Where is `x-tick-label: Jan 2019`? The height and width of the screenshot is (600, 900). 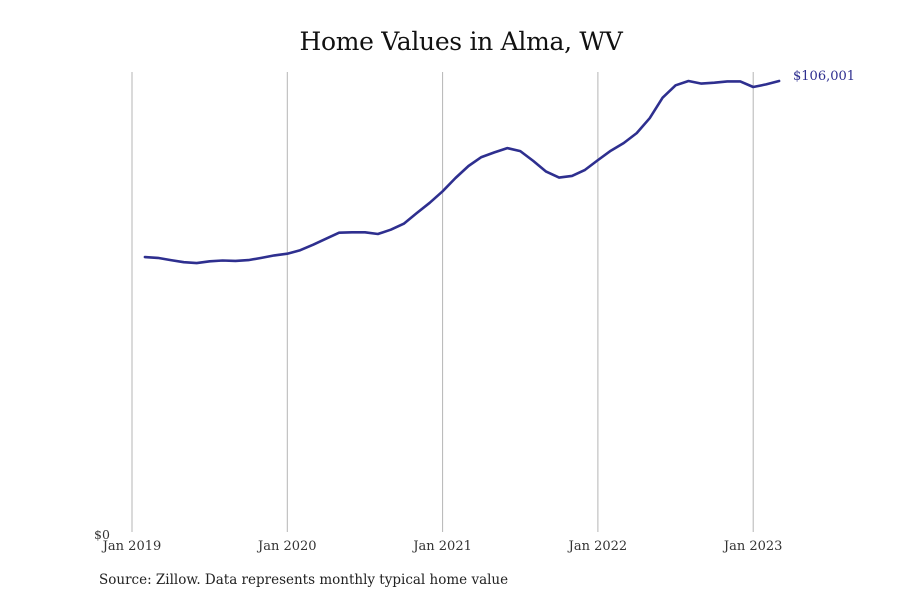 x-tick-label: Jan 2019 is located at coordinates (131, 546).